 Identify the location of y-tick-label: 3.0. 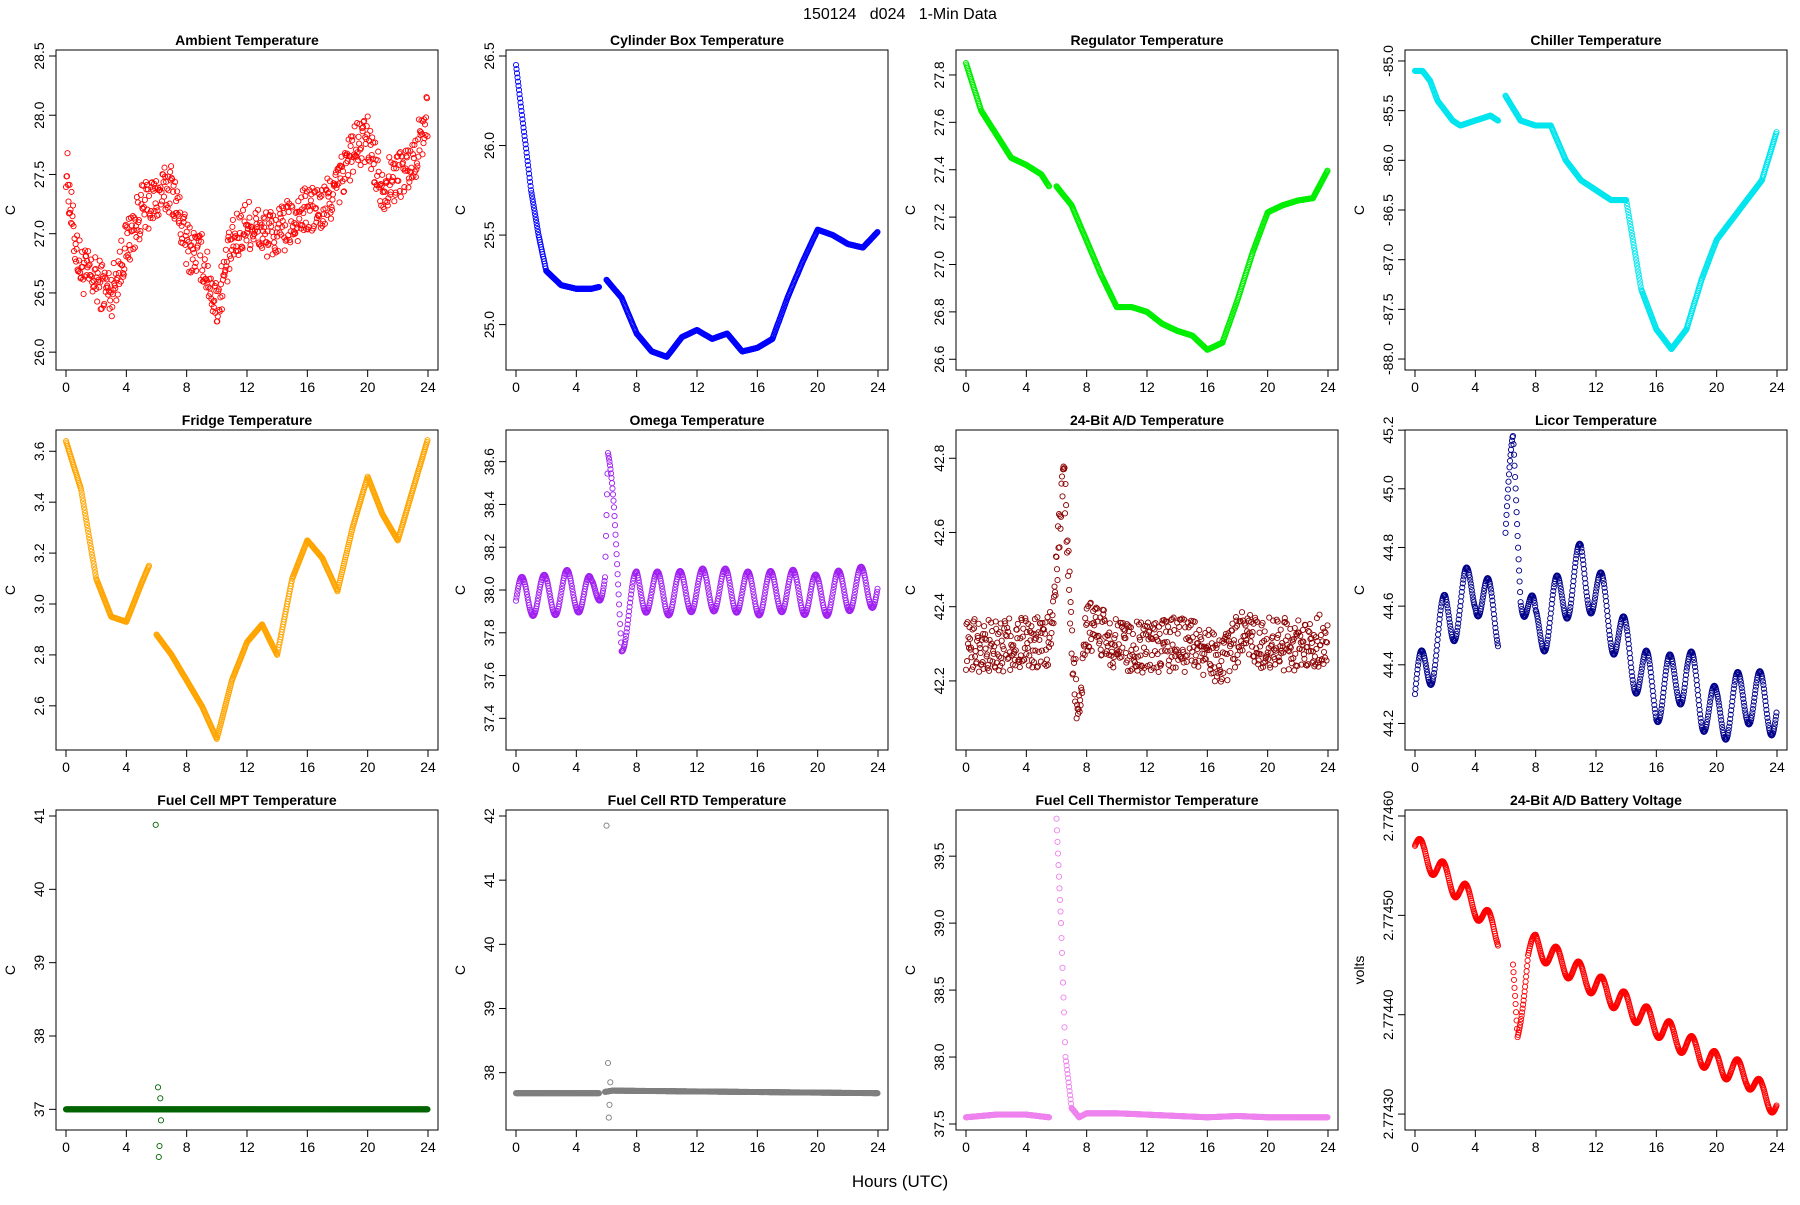
(39, 604).